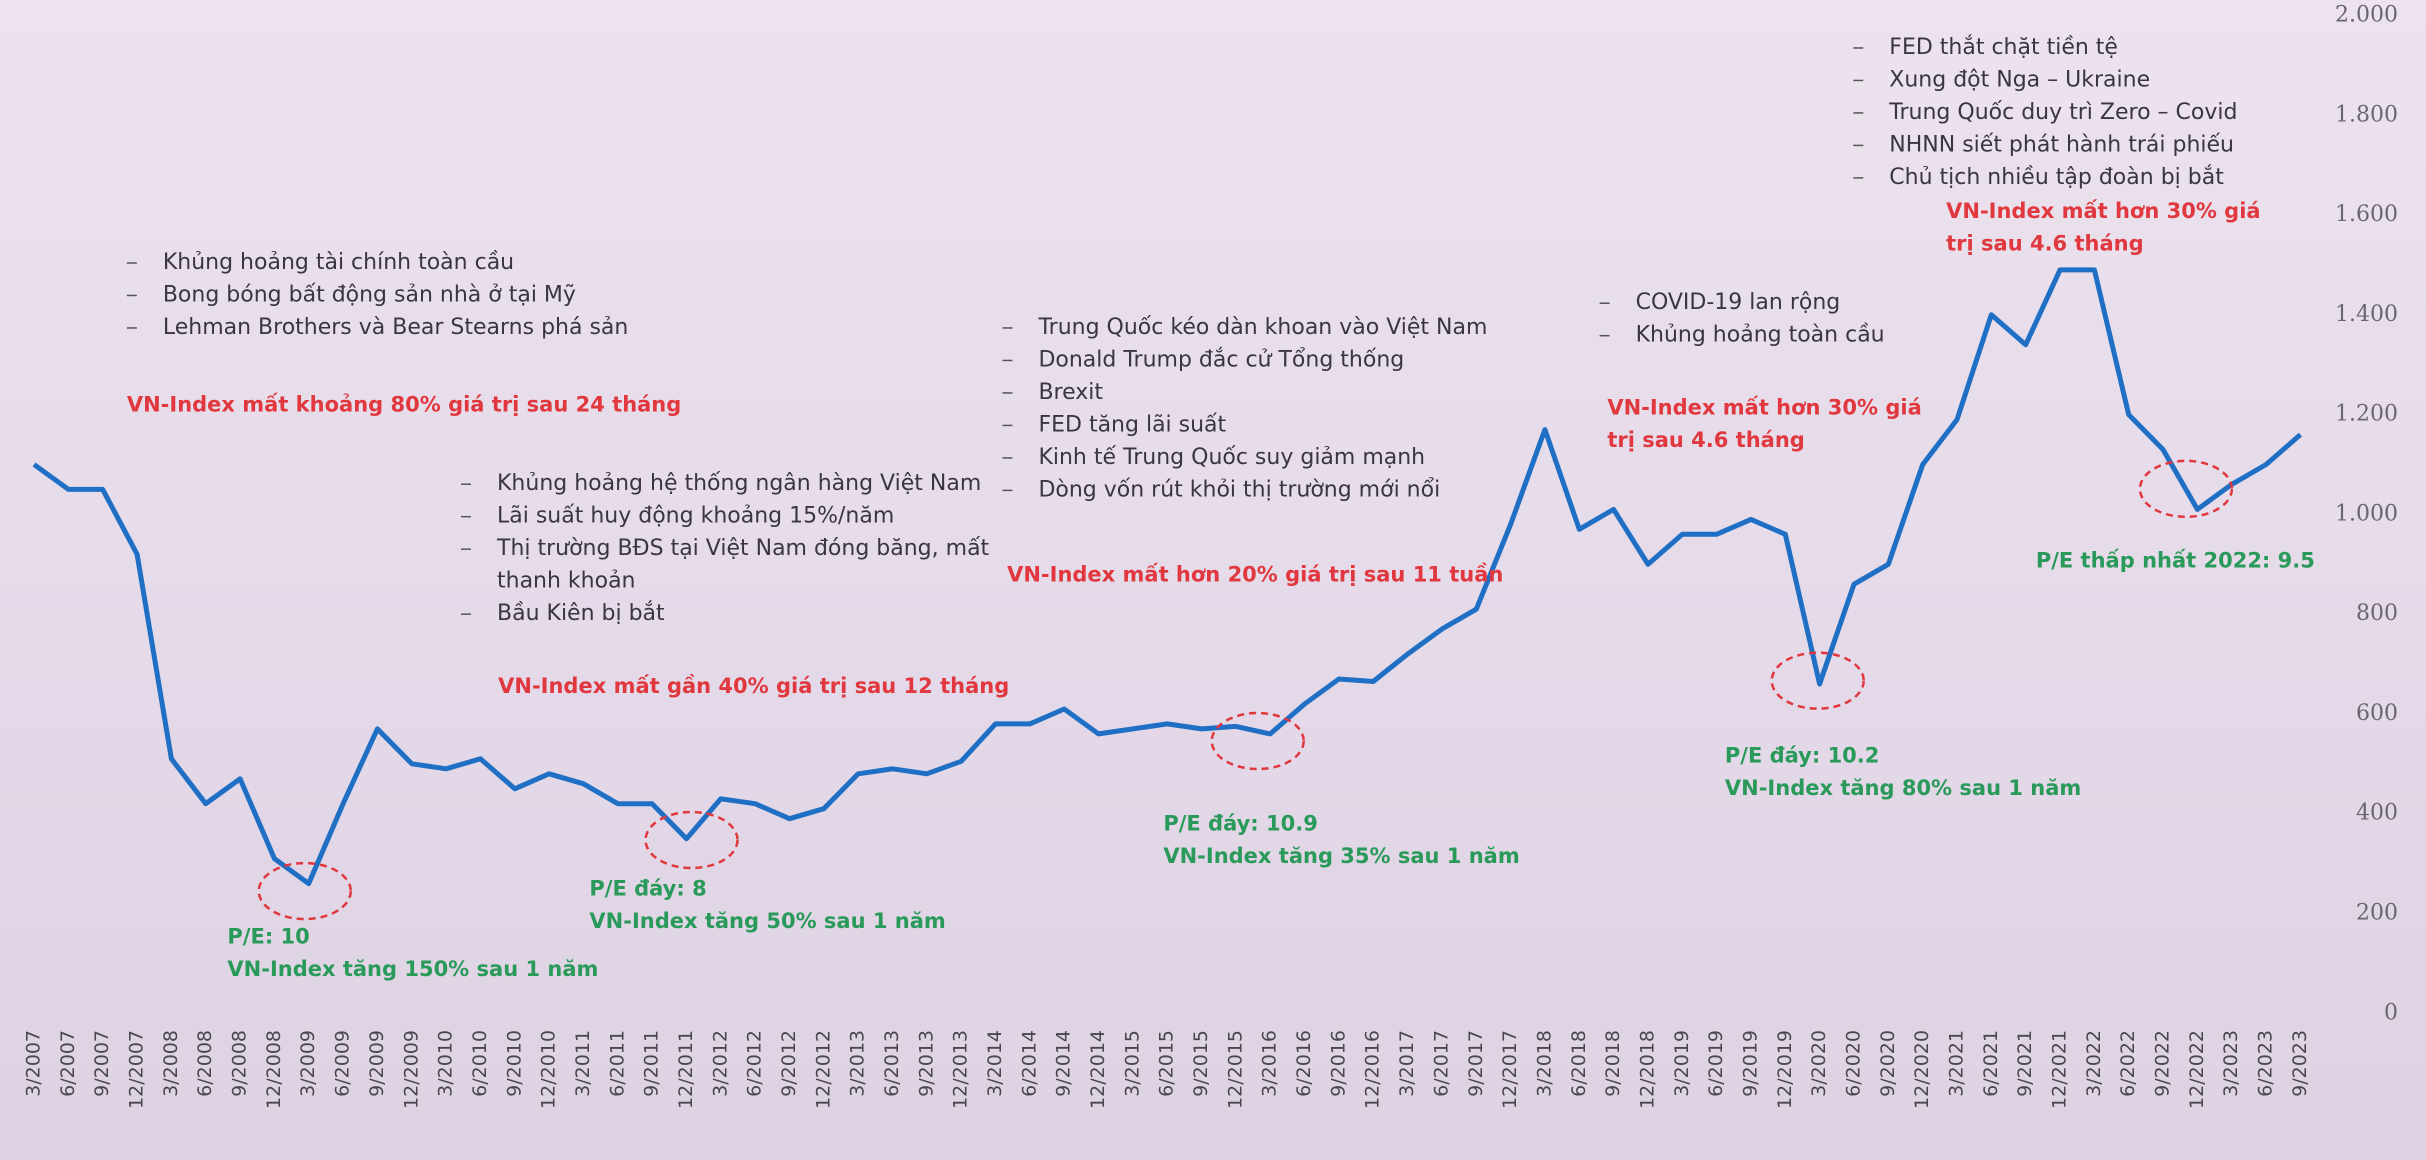 The image size is (2426, 1160). Describe the element at coordinates (2377, 713) in the screenshot. I see `y-tick-label: 600` at that location.